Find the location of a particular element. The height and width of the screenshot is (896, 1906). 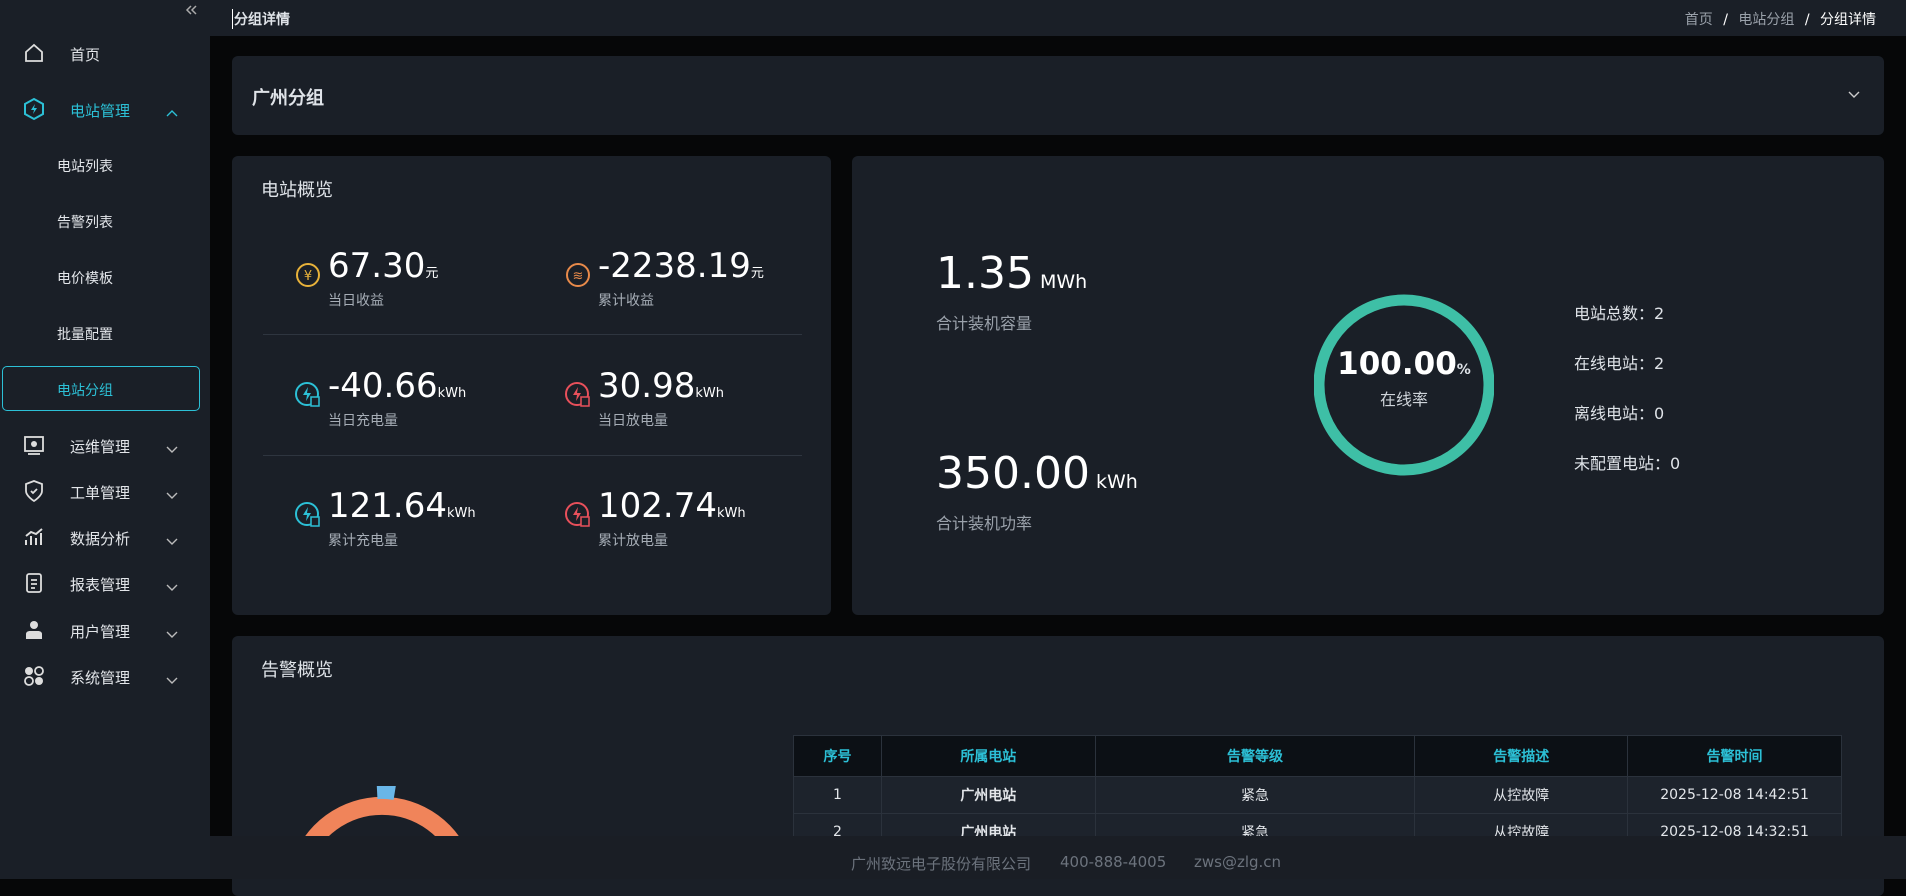

online-ring is located at coordinates (1404, 385).